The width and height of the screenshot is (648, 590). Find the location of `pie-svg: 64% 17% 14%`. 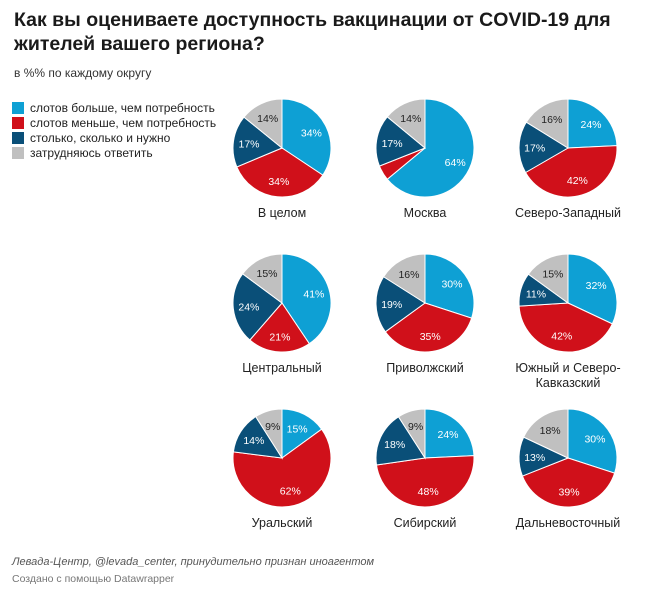

pie-svg: 64% 17% 14% is located at coordinates (425, 148).